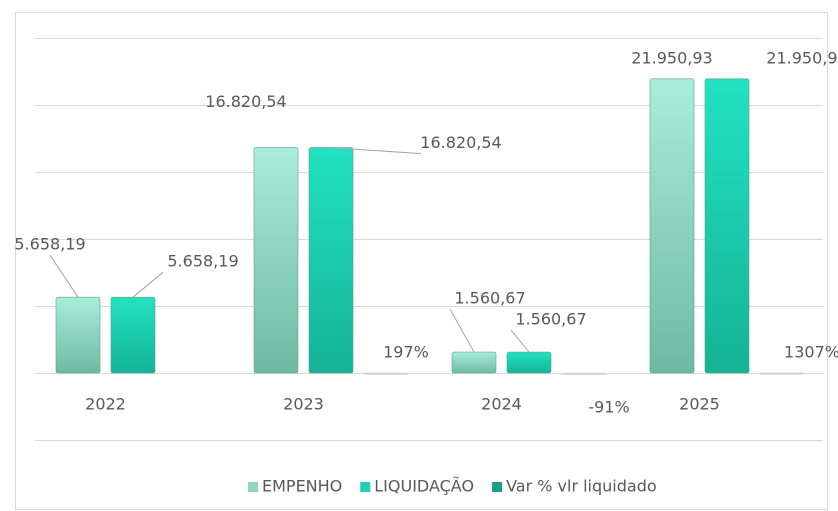 The height and width of the screenshot is (511, 838). I want to click on x-tick-label: 2024, so click(501, 404).